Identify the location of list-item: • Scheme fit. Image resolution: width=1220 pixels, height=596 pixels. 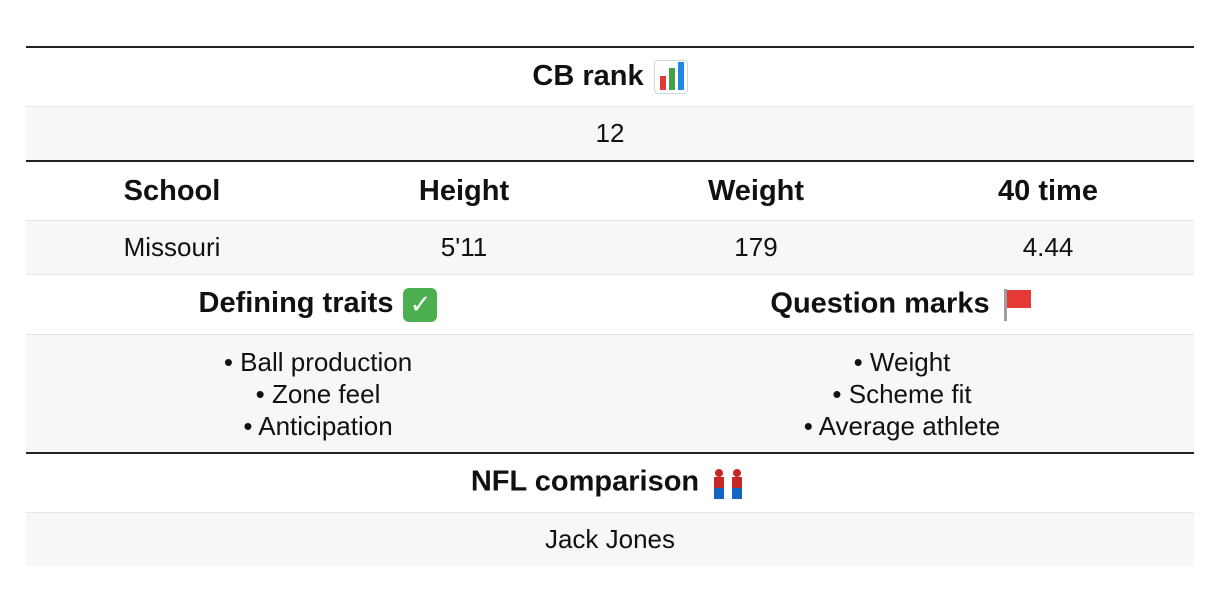
(902, 393).